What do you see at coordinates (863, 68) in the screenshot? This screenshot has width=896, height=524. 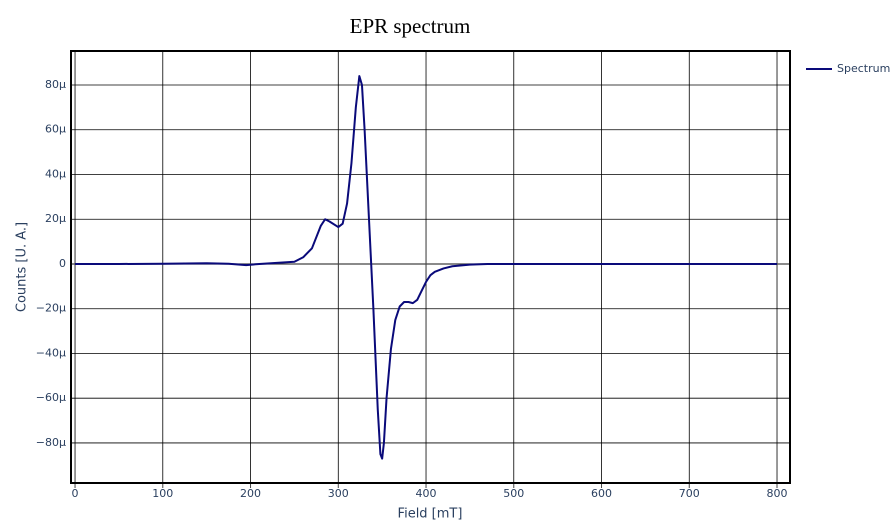 I see `legend-label: Spectrum` at bounding box center [863, 68].